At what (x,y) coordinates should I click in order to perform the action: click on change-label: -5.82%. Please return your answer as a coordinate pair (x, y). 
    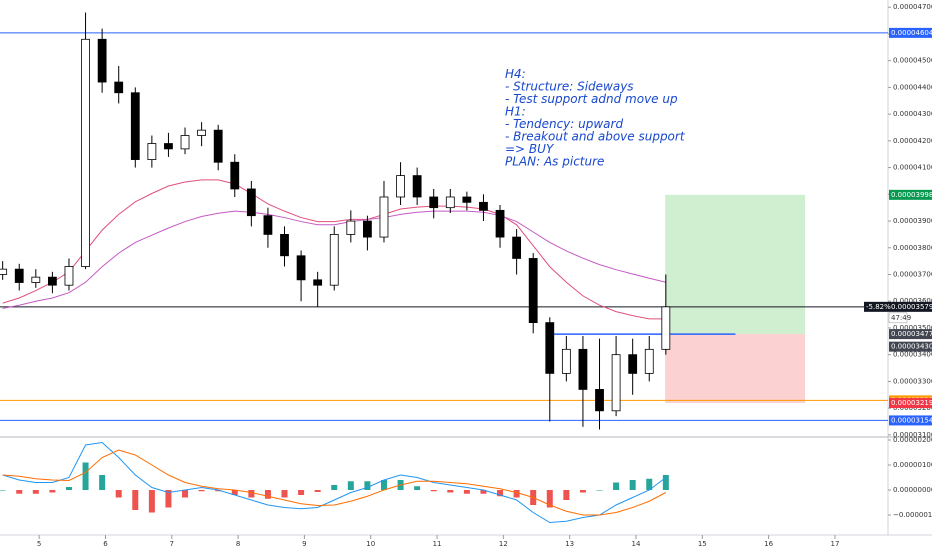
    Looking at the image, I should click on (878, 307).